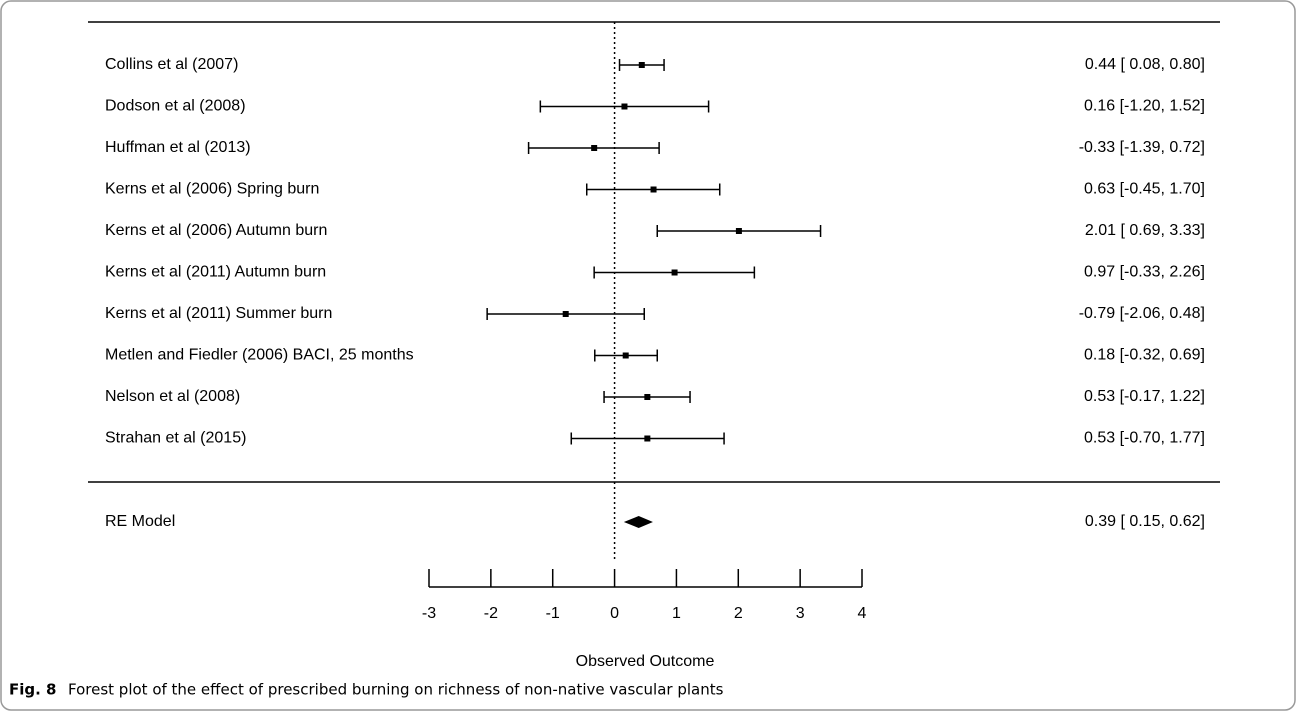  What do you see at coordinates (178, 147) in the screenshot?
I see `study-label: Huffman et al (2013)` at bounding box center [178, 147].